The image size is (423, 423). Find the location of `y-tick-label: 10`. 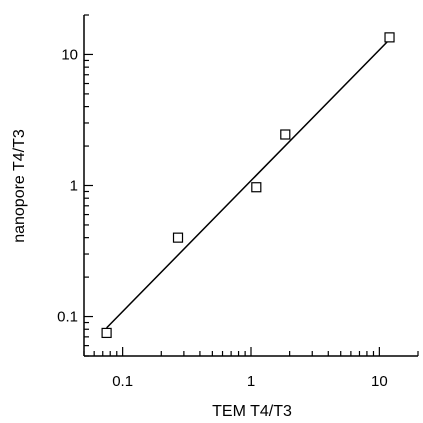

y-tick-label: 10 is located at coordinates (69, 54).